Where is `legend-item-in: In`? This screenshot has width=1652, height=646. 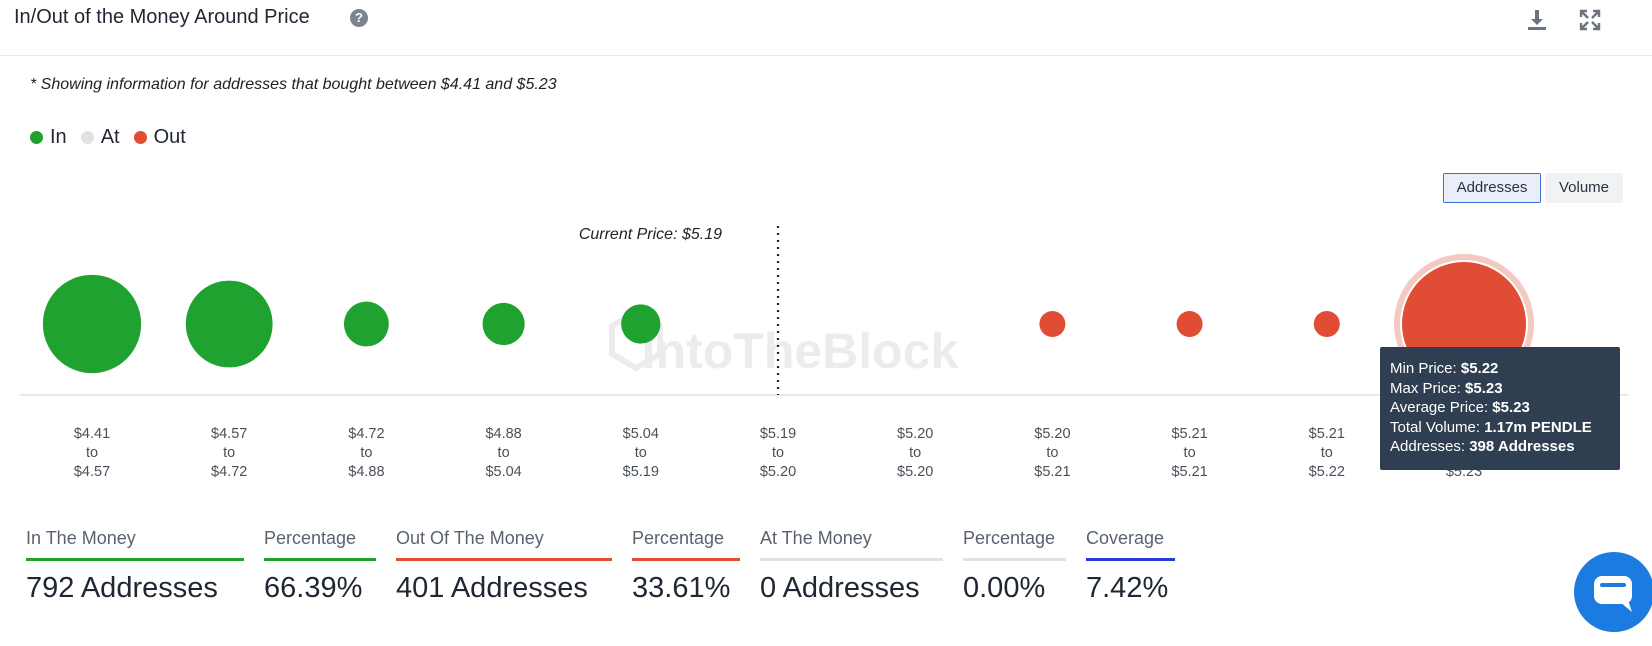 legend-item-in: In is located at coordinates (48, 137).